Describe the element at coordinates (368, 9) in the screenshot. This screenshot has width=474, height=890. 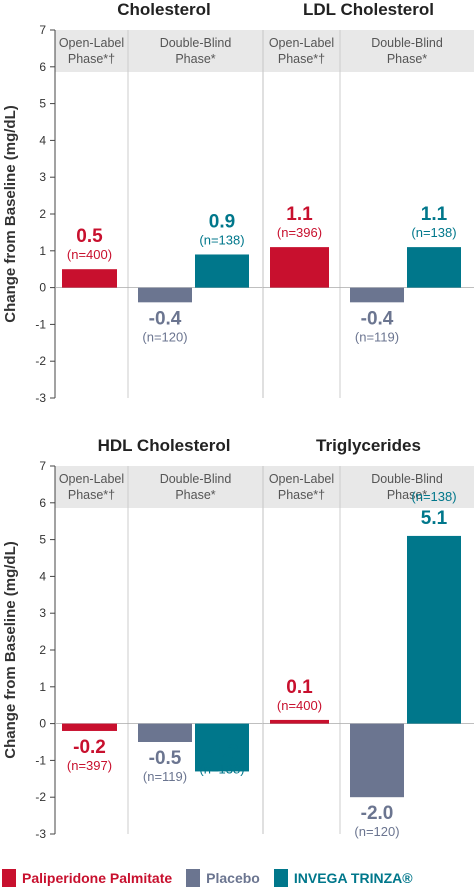
I see `panel-2-title: LDL Cholesterol` at that location.